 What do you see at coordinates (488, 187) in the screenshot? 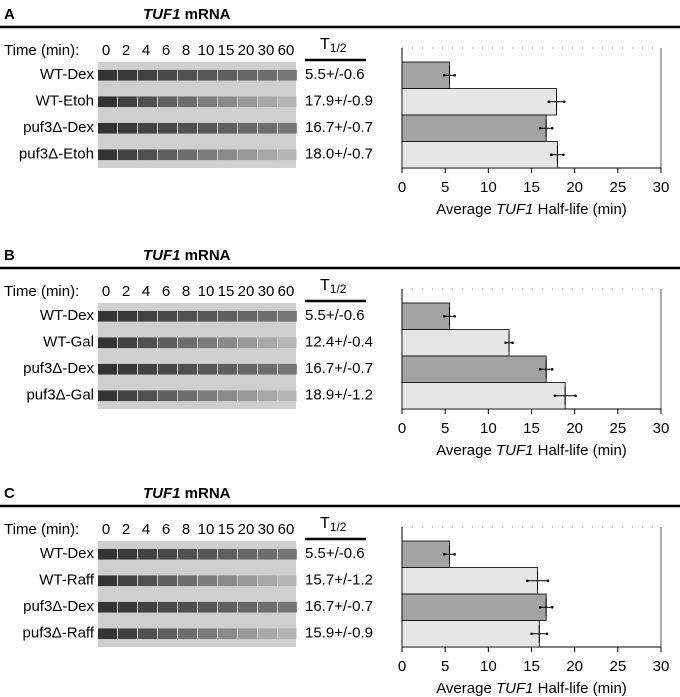
I see `x-tick-label: 10` at bounding box center [488, 187].